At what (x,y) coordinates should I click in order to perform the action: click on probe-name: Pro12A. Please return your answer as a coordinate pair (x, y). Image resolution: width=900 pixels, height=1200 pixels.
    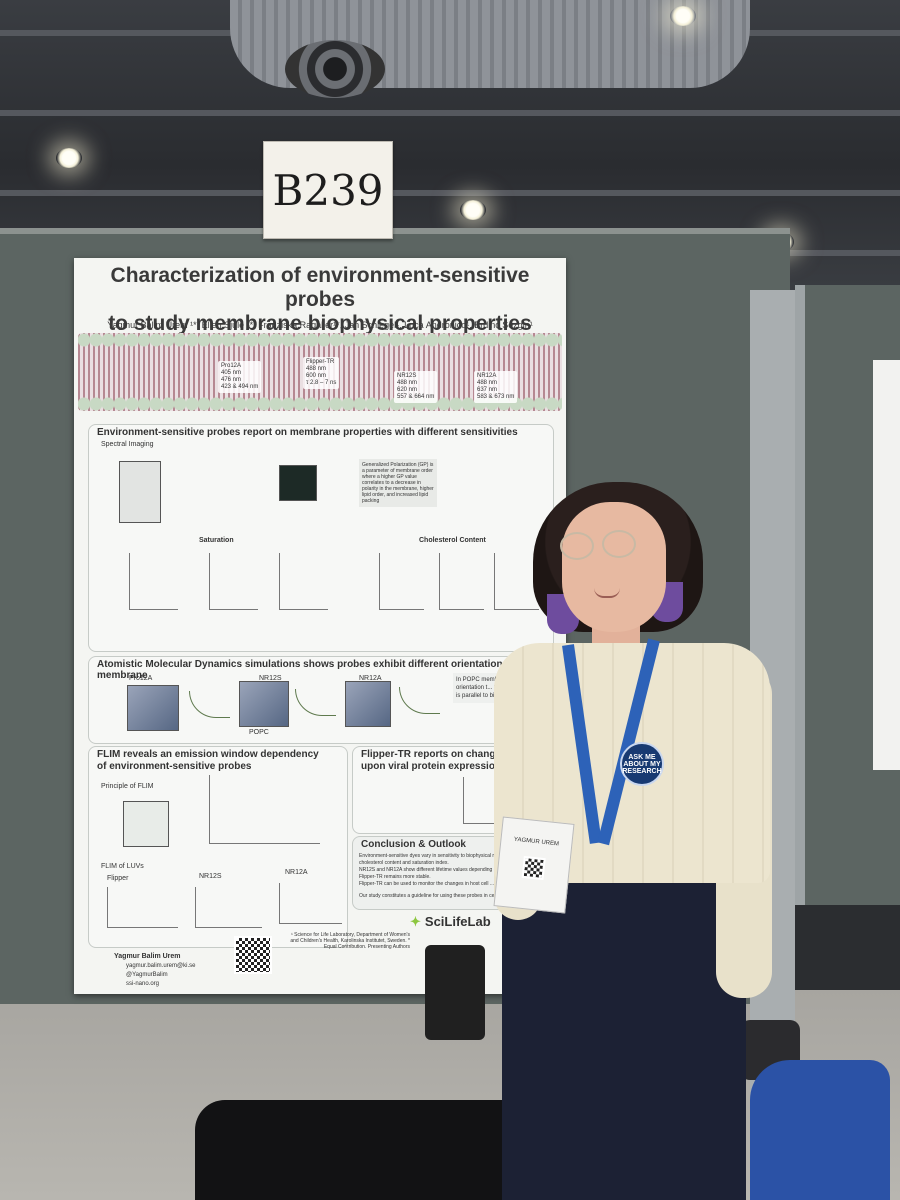
    Looking at the image, I should click on (231, 366).